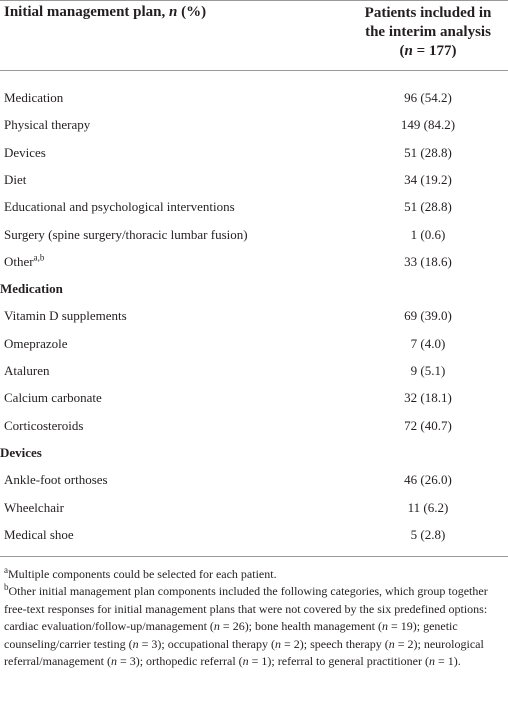  Describe the element at coordinates (428, 343) in the screenshot. I see `row-value: 7 (4.0)` at that location.